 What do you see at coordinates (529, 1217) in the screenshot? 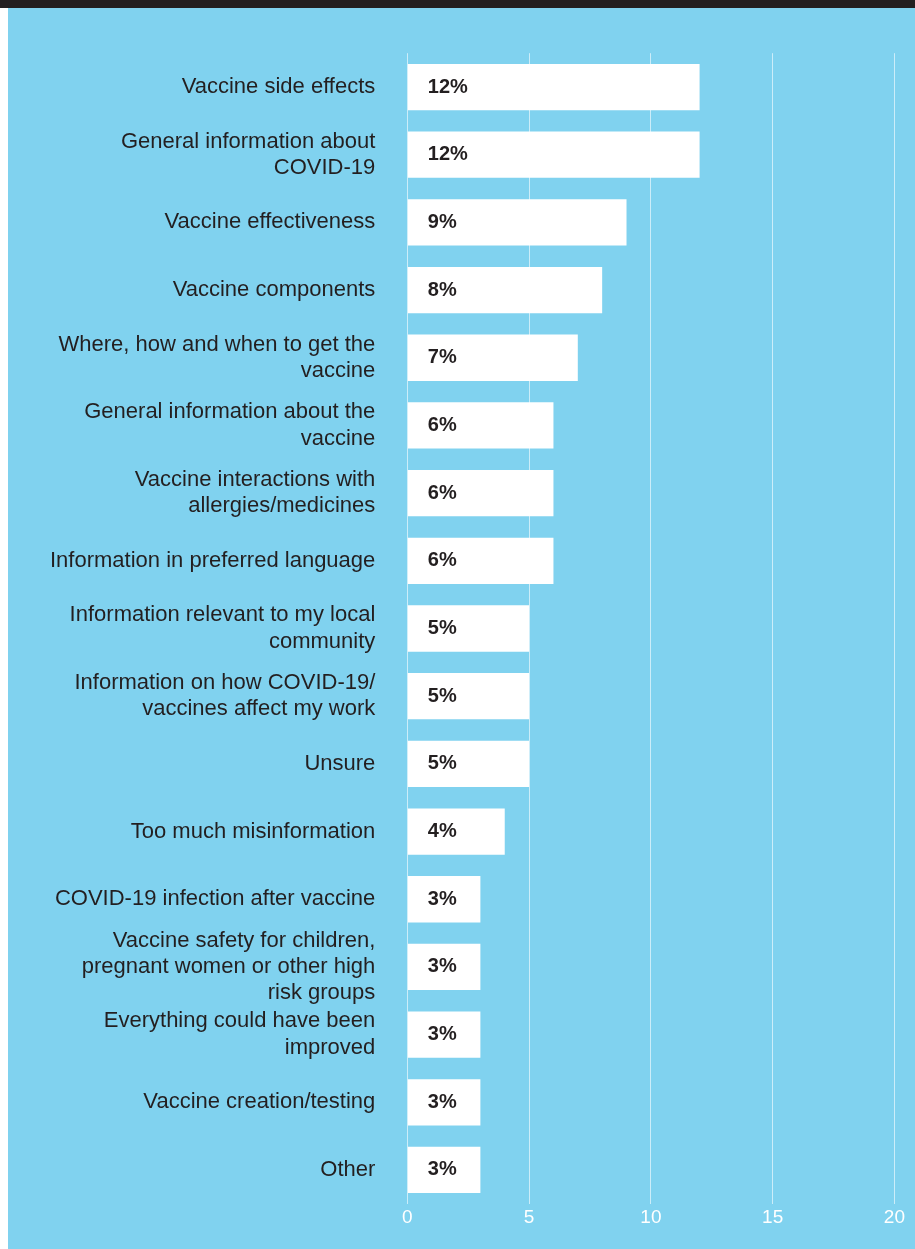
I see `x-tick-label: 5` at bounding box center [529, 1217].